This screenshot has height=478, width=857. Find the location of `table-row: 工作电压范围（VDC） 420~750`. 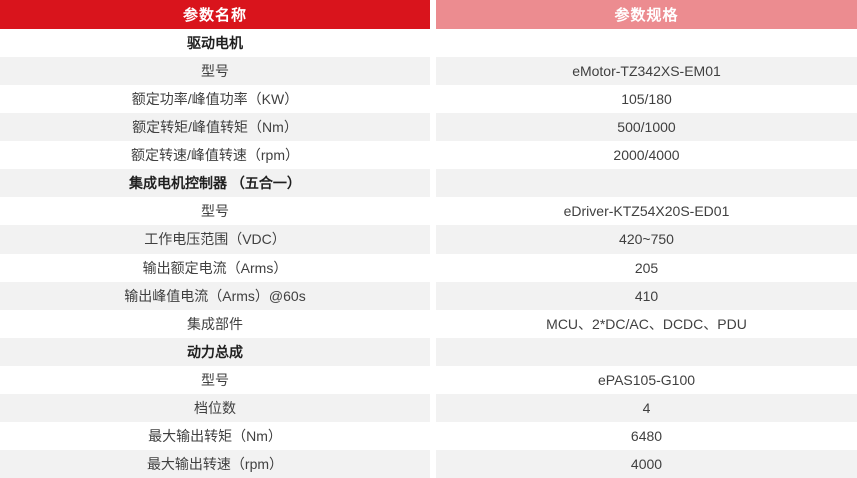

table-row: 工作电压范围（VDC） 420~750 is located at coordinates (428, 239).